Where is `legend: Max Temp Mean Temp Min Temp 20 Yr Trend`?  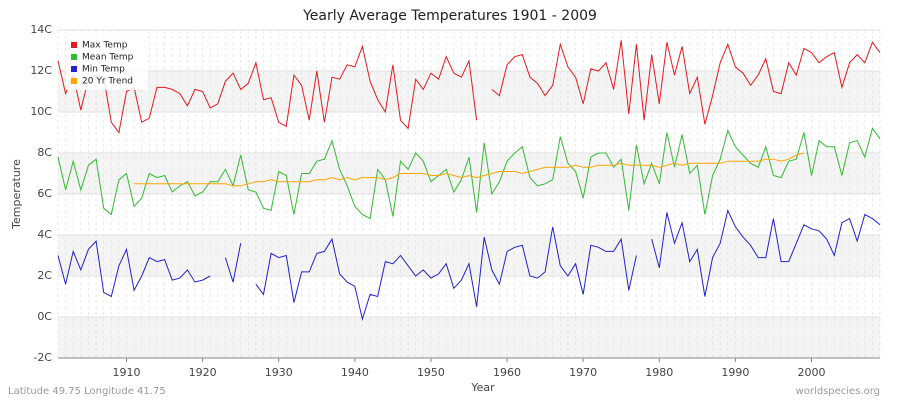 legend: Max Temp Mean Temp Min Temp 20 Yr Trend is located at coordinates (107, 63).